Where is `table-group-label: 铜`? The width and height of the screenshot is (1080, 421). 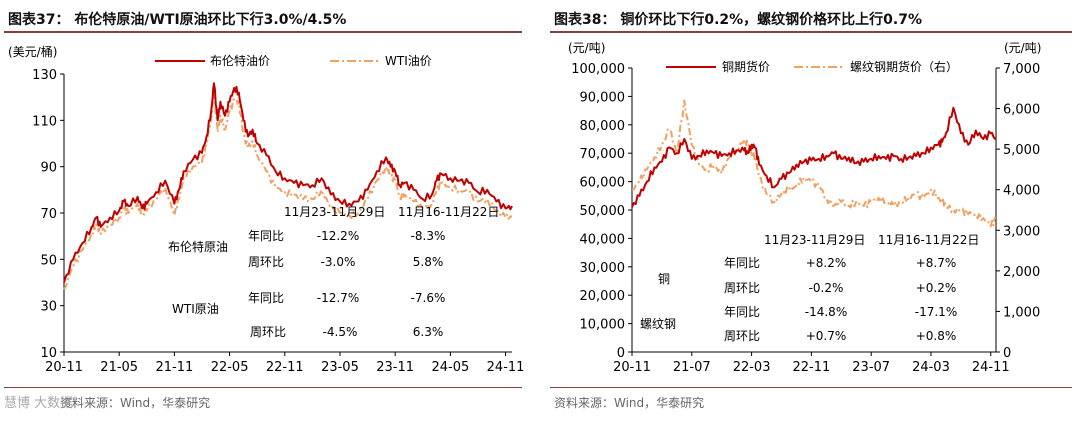 table-group-label: 铜 is located at coordinates (664, 278).